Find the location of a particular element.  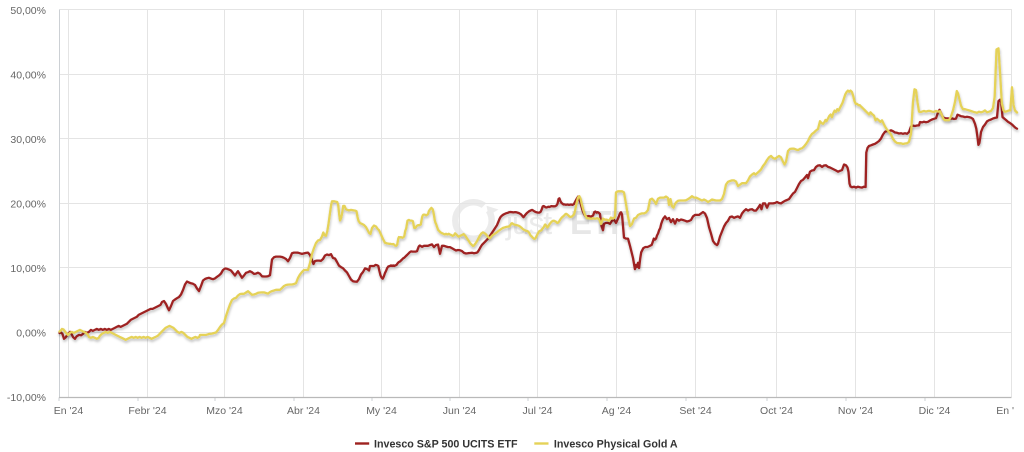

svg-text: 20,00% is located at coordinates (28, 204).